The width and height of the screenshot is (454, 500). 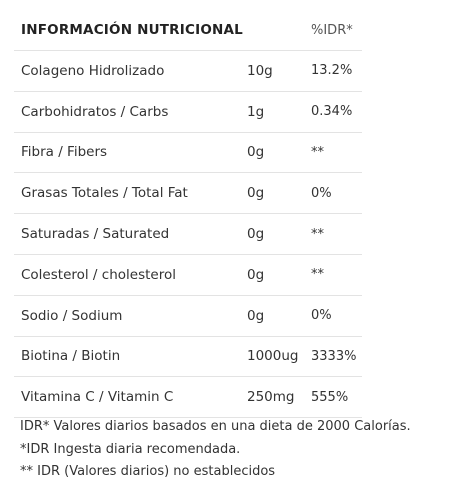 What do you see at coordinates (127, 193) in the screenshot?
I see `nutrient-name: Grasas Totales / Total Fat` at bounding box center [127, 193].